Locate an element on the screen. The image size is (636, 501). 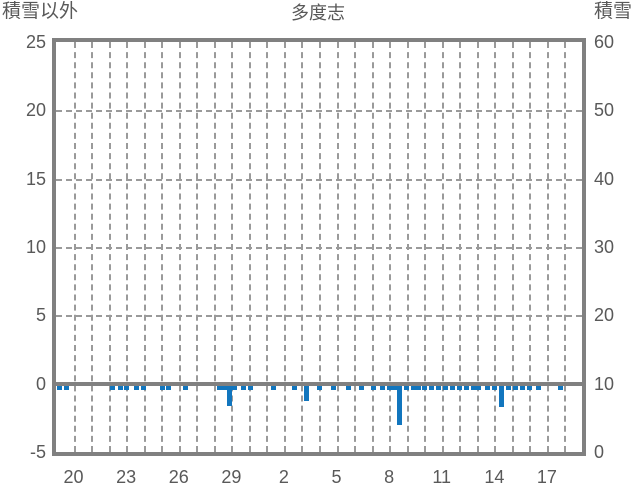
y-axis-left-tick: 15 is located at coordinates (35, 178).